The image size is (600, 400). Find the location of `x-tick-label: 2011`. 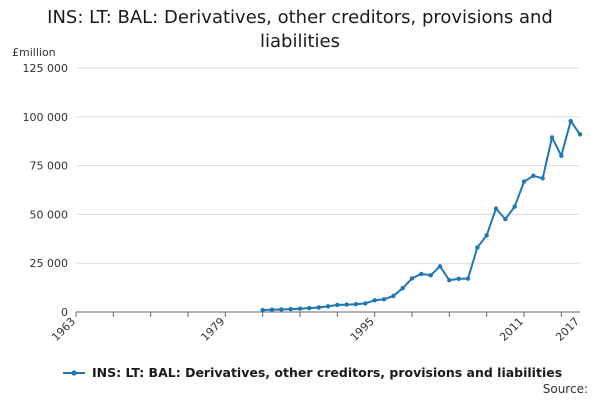

x-tick-label: 2011 is located at coordinates (511, 329).